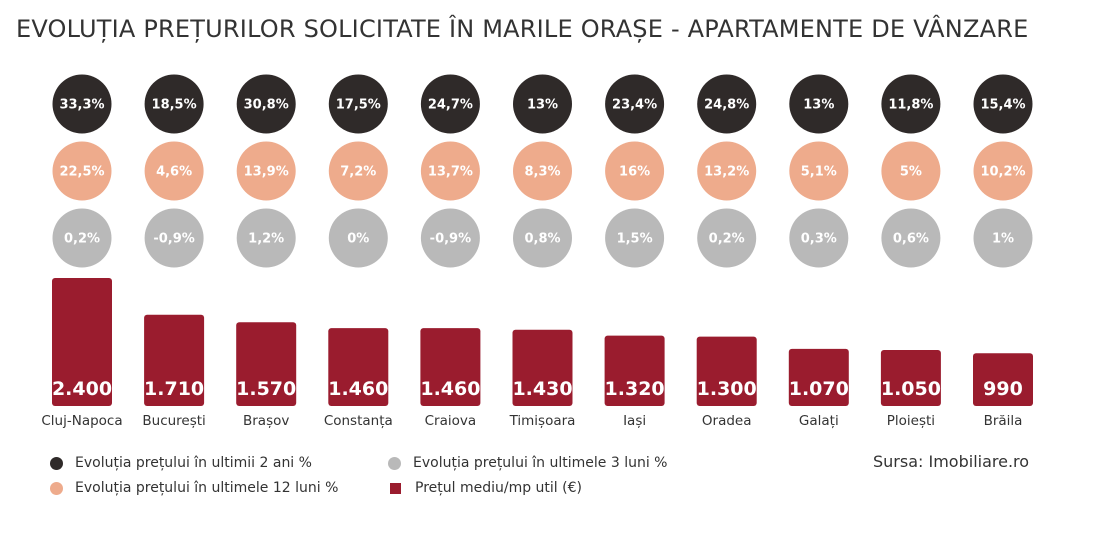 Image resolution: width=1106 pixels, height=535 pixels. I want to click on category-label-6: Iași, so click(634, 421).